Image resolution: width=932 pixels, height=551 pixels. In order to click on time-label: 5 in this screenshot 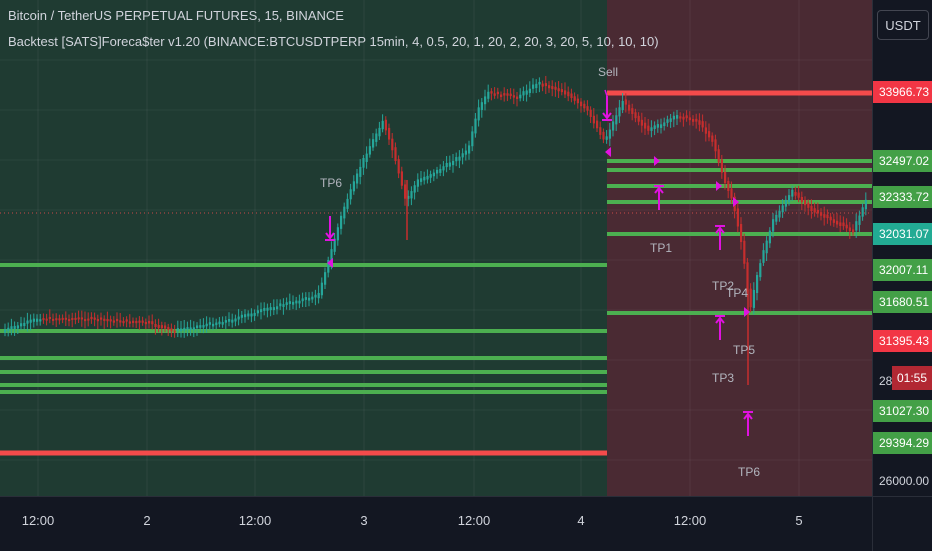, I will do `click(799, 520)`.